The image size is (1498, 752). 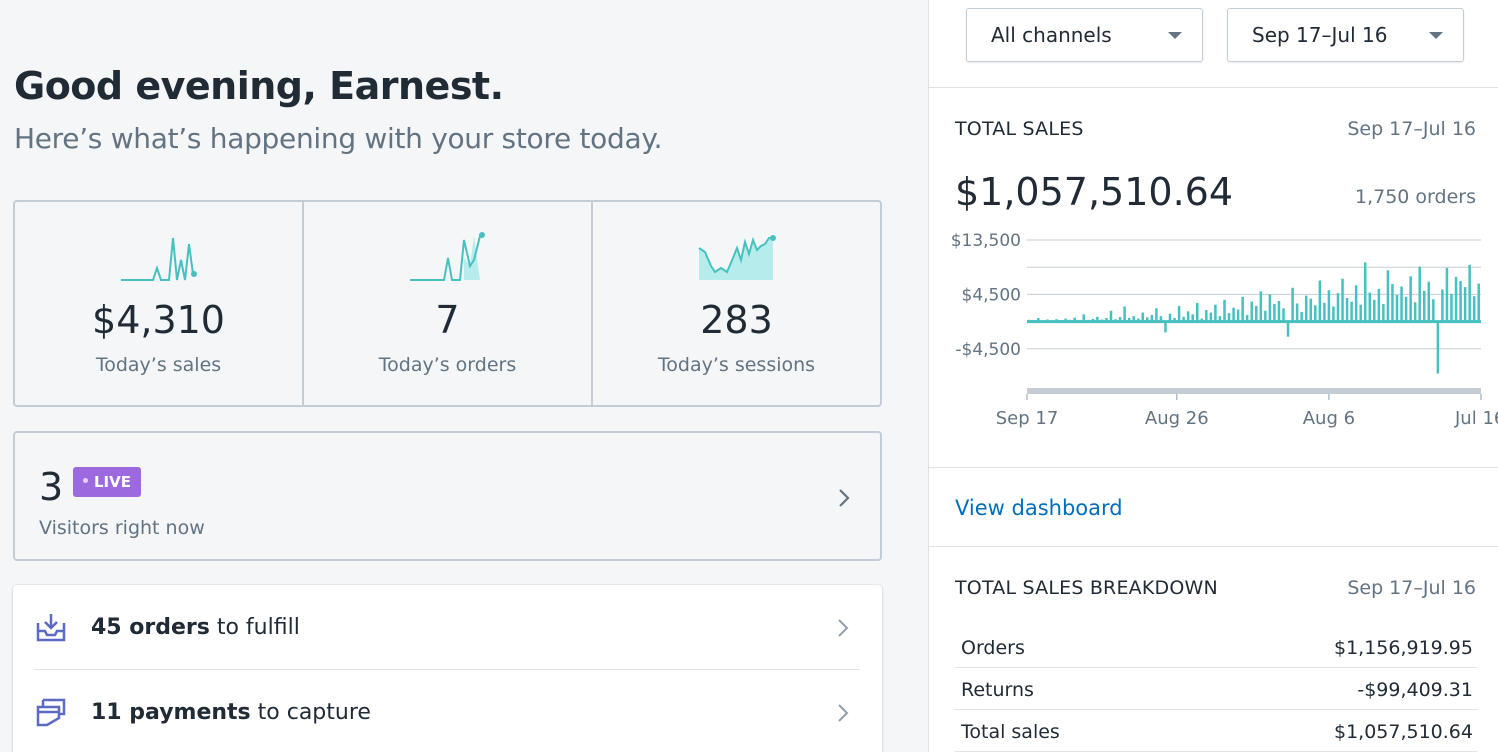 What do you see at coordinates (1010, 732) in the screenshot?
I see `row-label: Total sales` at bounding box center [1010, 732].